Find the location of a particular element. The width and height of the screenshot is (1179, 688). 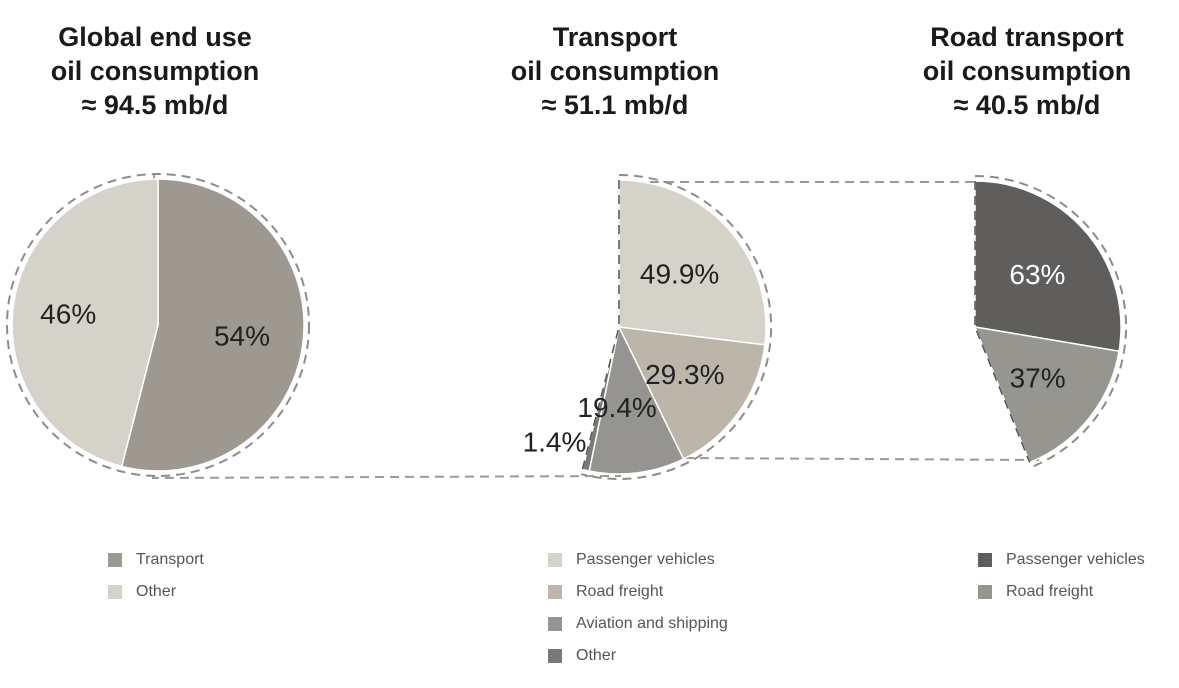

slice-label: 37% is located at coordinates (1038, 377).